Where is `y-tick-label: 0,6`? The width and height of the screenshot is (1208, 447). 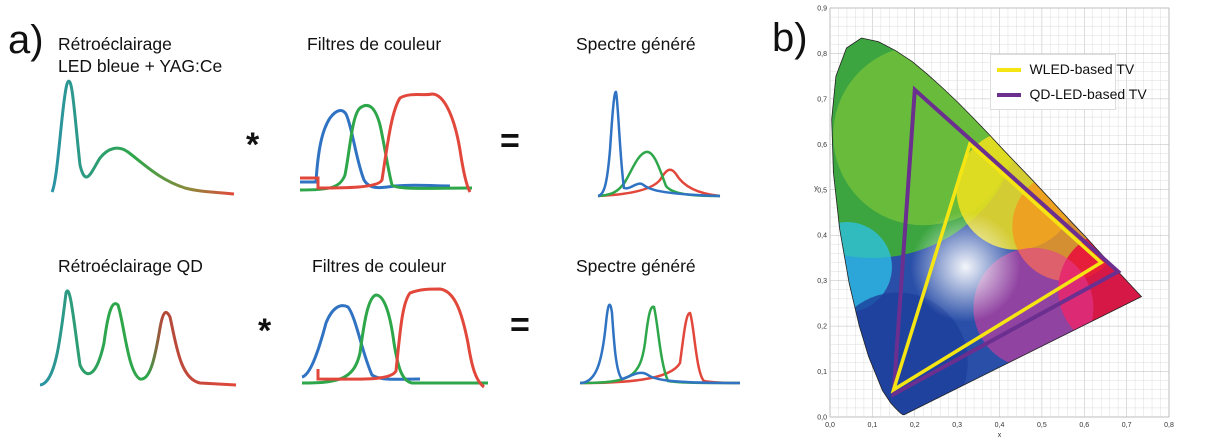 y-tick-label: 0,6 is located at coordinates (822, 145).